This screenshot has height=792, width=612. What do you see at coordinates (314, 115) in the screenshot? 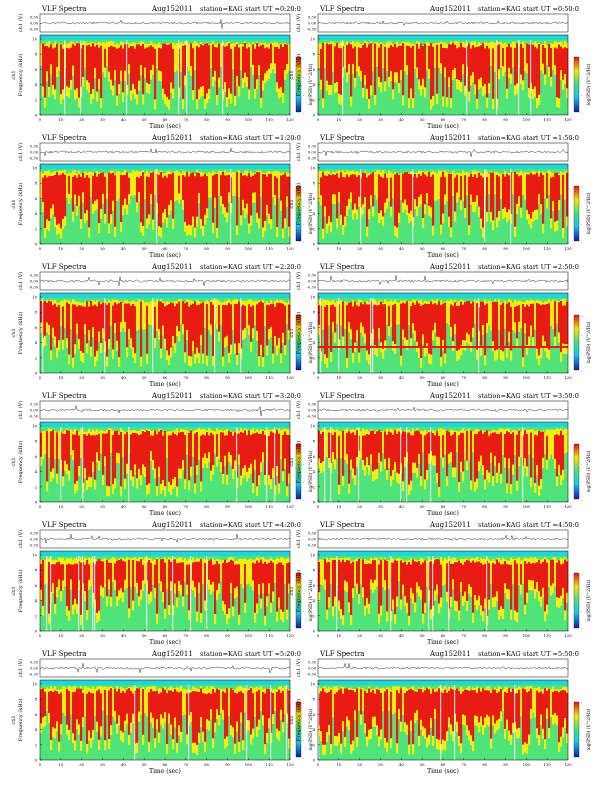
I see `freq-tick-label: 0` at bounding box center [314, 115].